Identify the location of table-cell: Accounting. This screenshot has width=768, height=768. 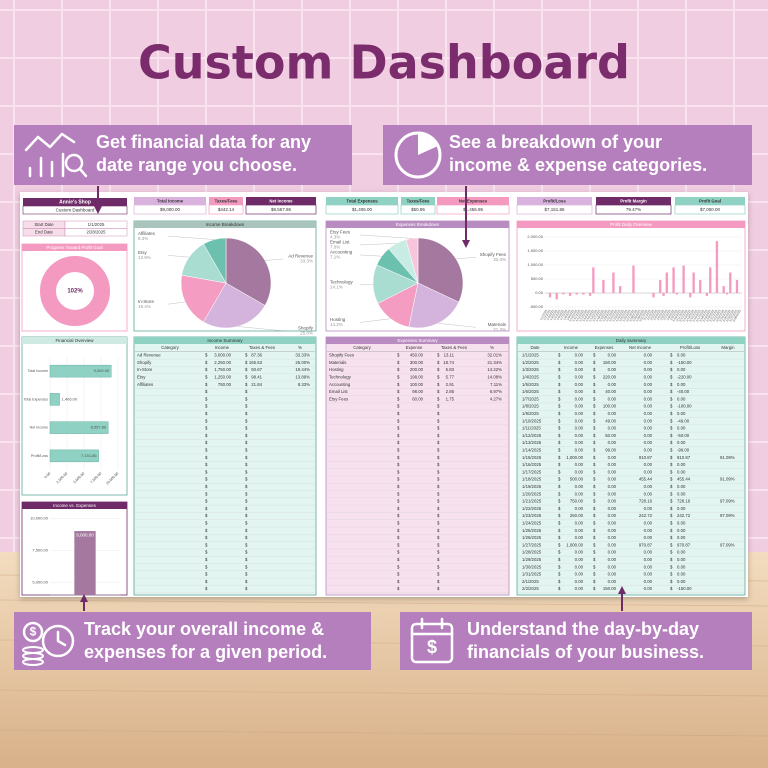
(340, 384).